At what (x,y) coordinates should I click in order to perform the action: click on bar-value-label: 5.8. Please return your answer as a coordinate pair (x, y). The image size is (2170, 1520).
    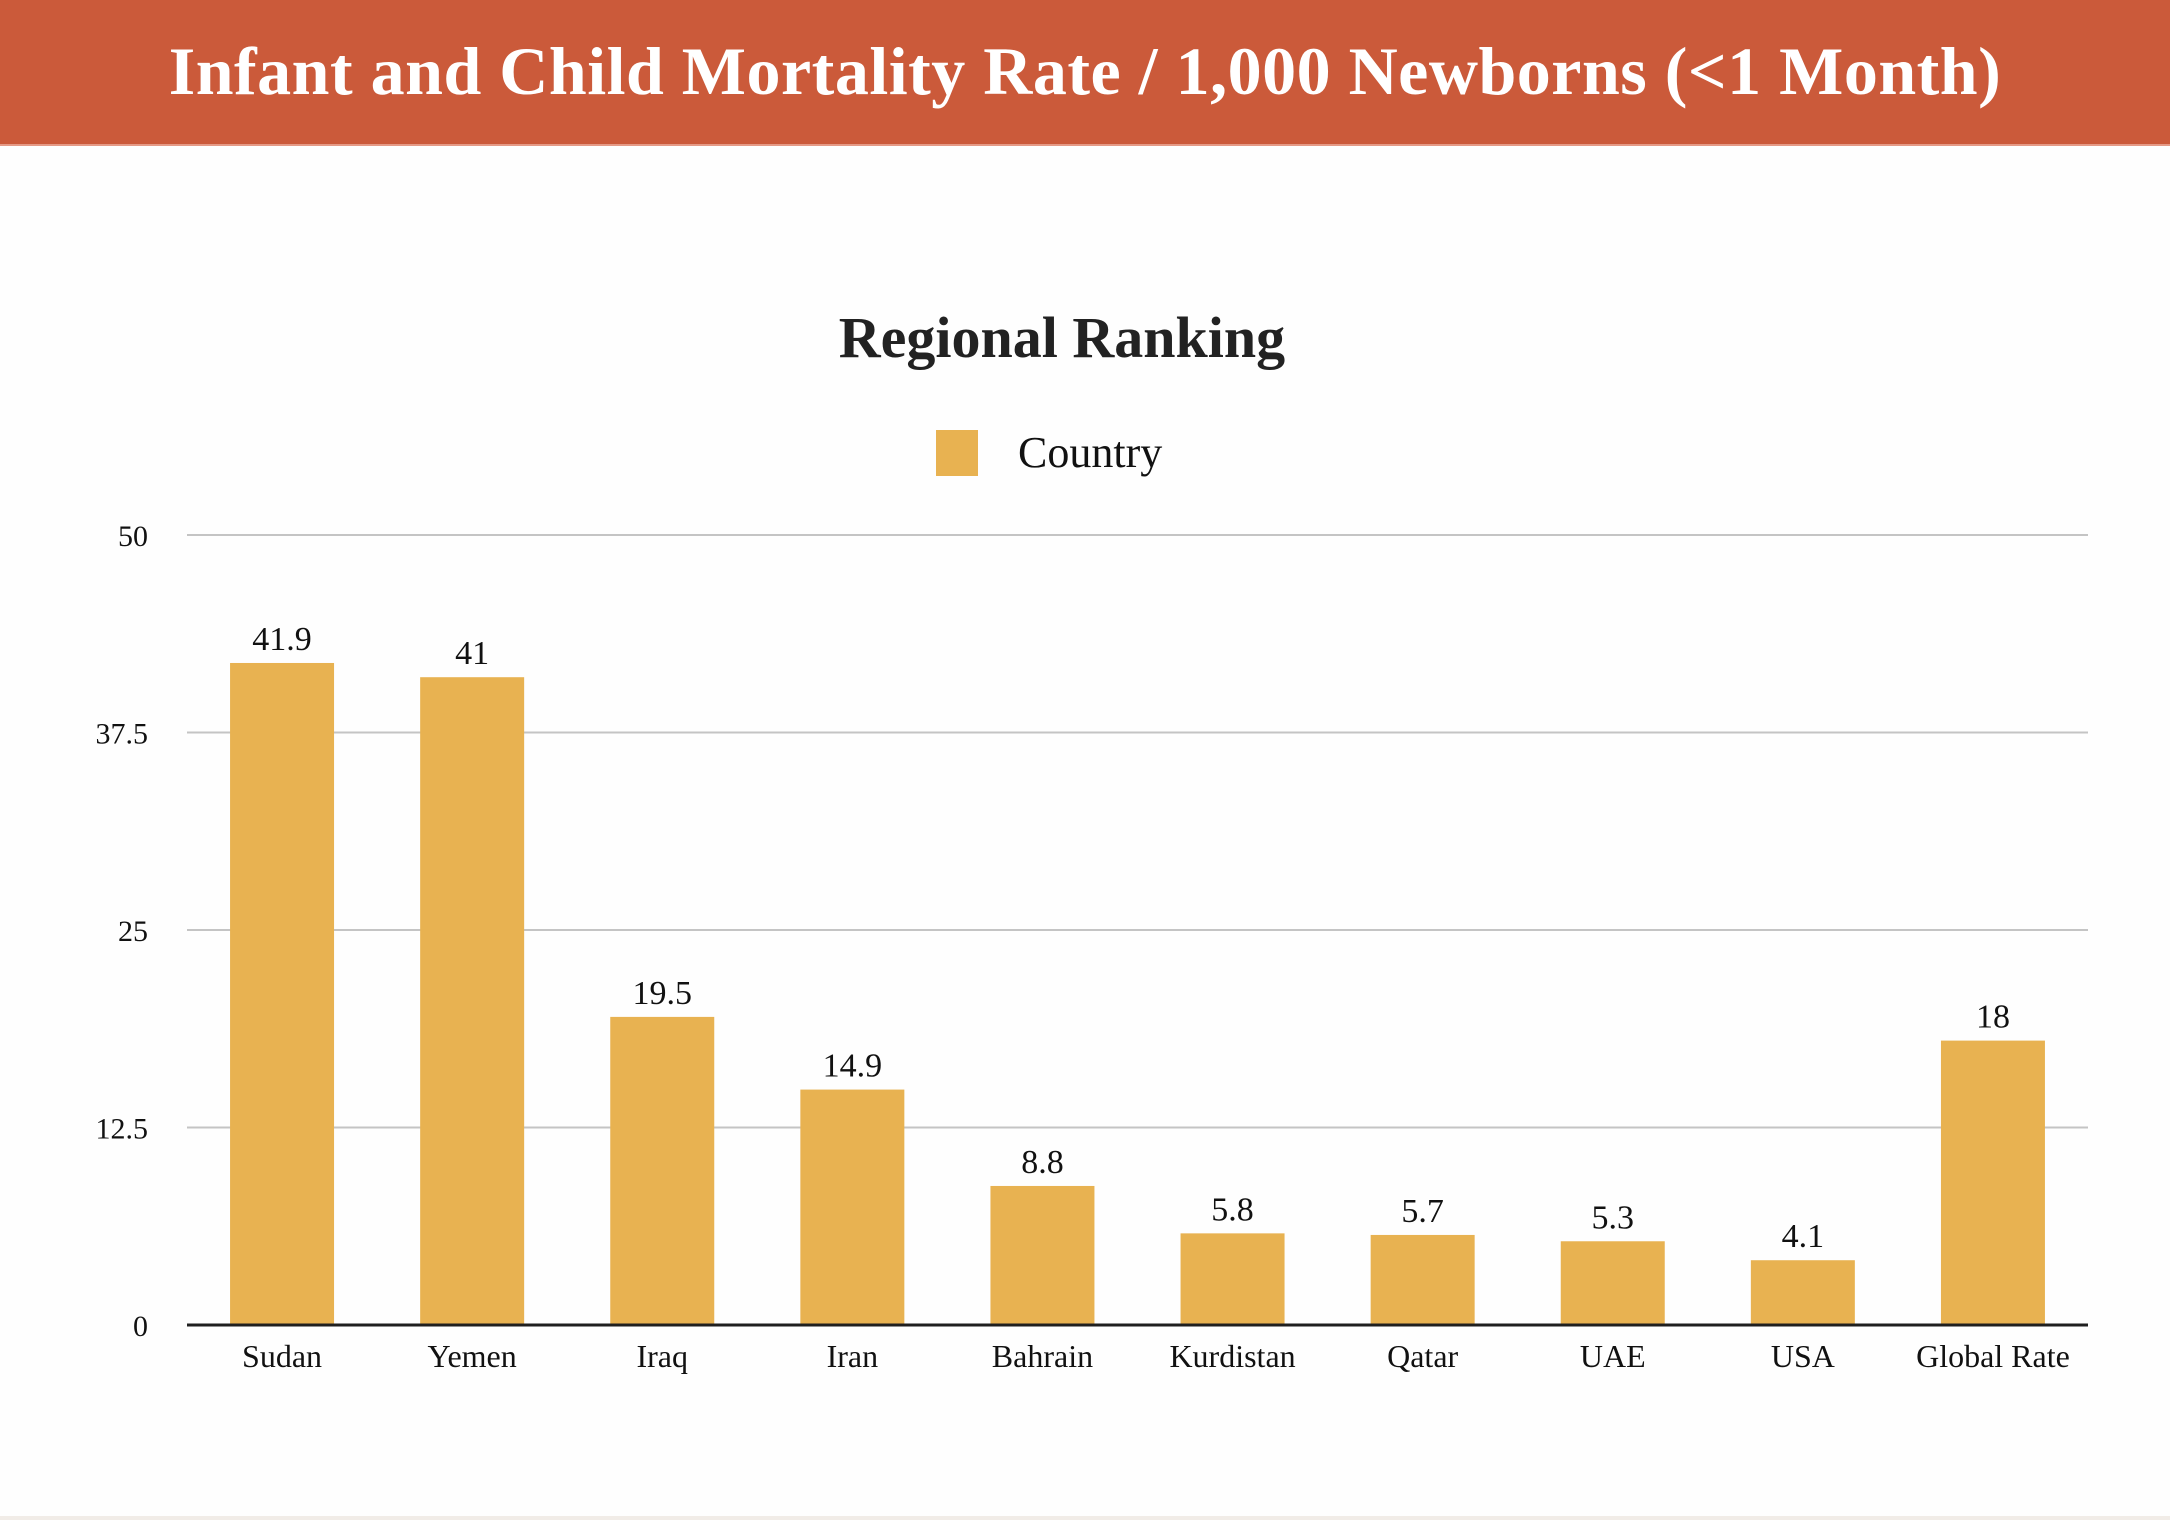
    Looking at the image, I should click on (1232, 1209).